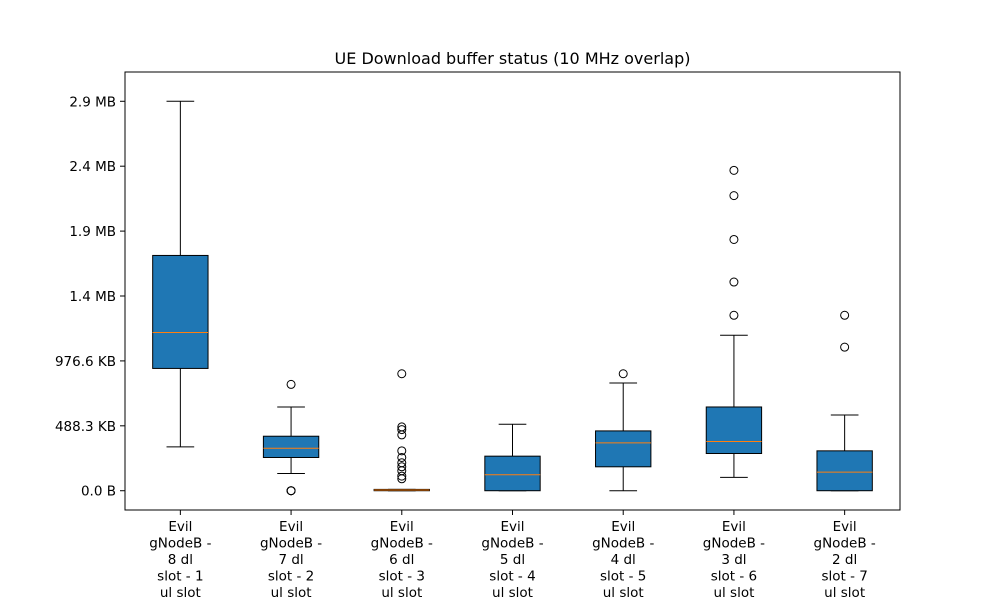  I want to click on x-tick-label-line: slot - 5, so click(623, 577).